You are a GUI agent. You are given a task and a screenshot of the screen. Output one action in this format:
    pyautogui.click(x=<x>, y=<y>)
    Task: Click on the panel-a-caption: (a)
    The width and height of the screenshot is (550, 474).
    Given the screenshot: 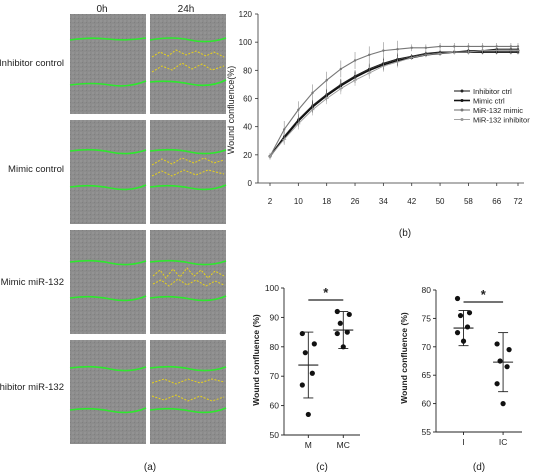 What is the action you would take?
    pyautogui.click(x=150, y=467)
    